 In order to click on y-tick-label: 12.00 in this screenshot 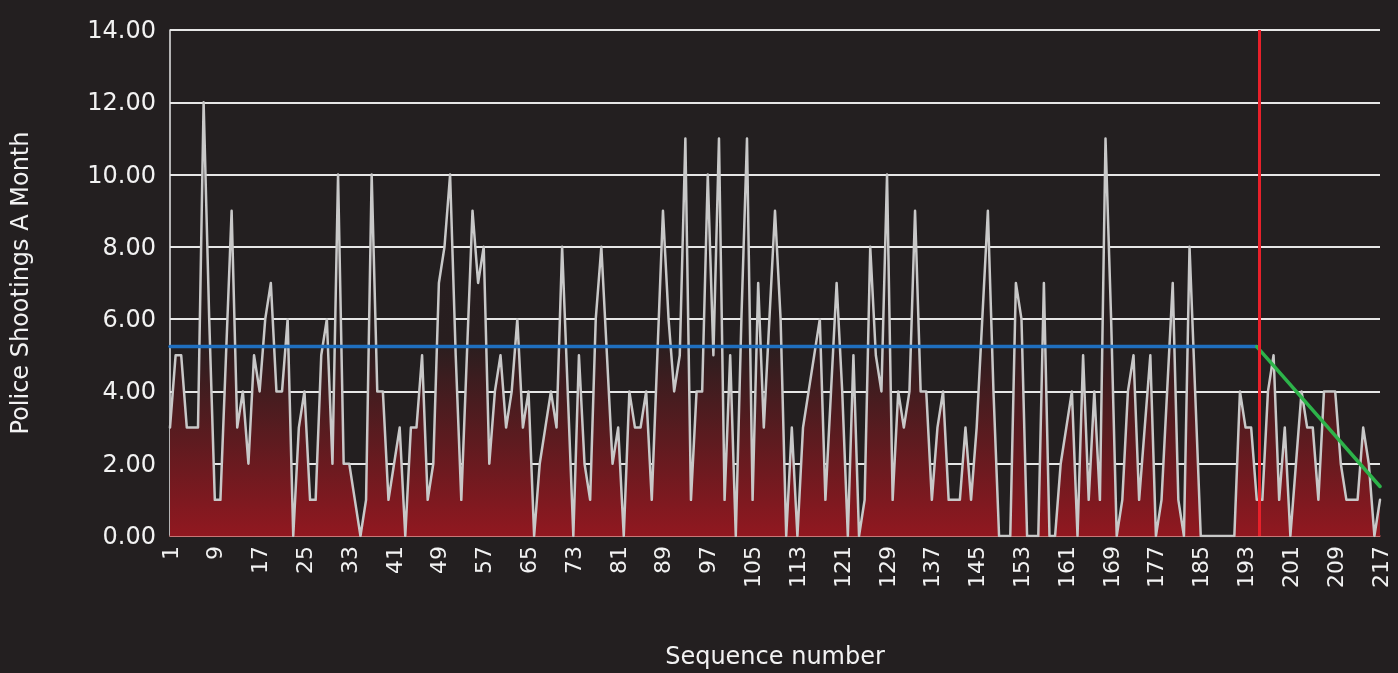, I will do `click(121, 102)`.